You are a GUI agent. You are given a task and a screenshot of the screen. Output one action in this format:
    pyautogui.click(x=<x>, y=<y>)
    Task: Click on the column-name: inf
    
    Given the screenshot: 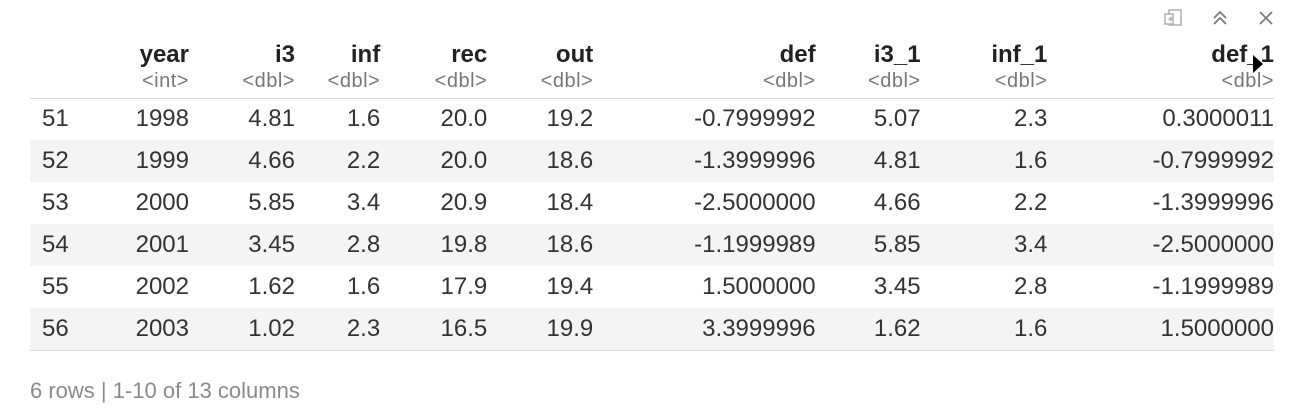 What is the action you would take?
    pyautogui.click(x=365, y=54)
    